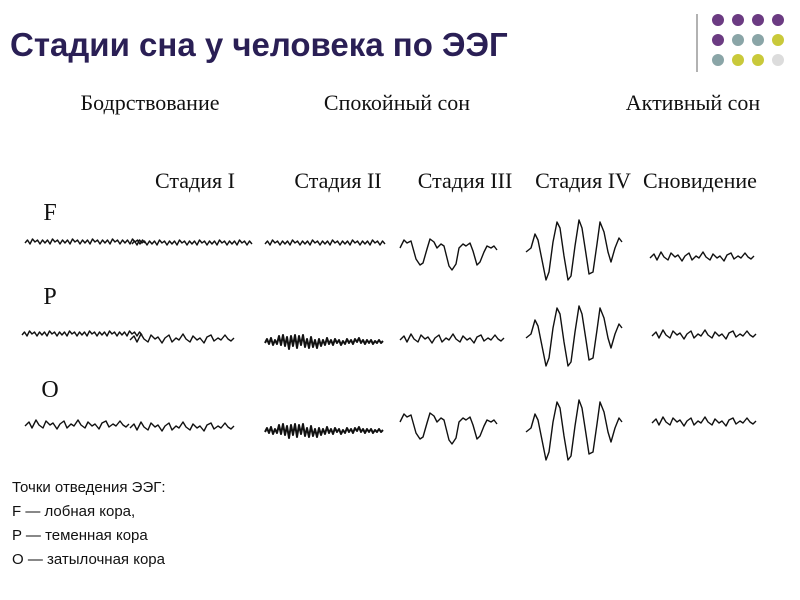  What do you see at coordinates (700, 180) in the screenshot?
I see `stage-header: Сновидение` at bounding box center [700, 180].